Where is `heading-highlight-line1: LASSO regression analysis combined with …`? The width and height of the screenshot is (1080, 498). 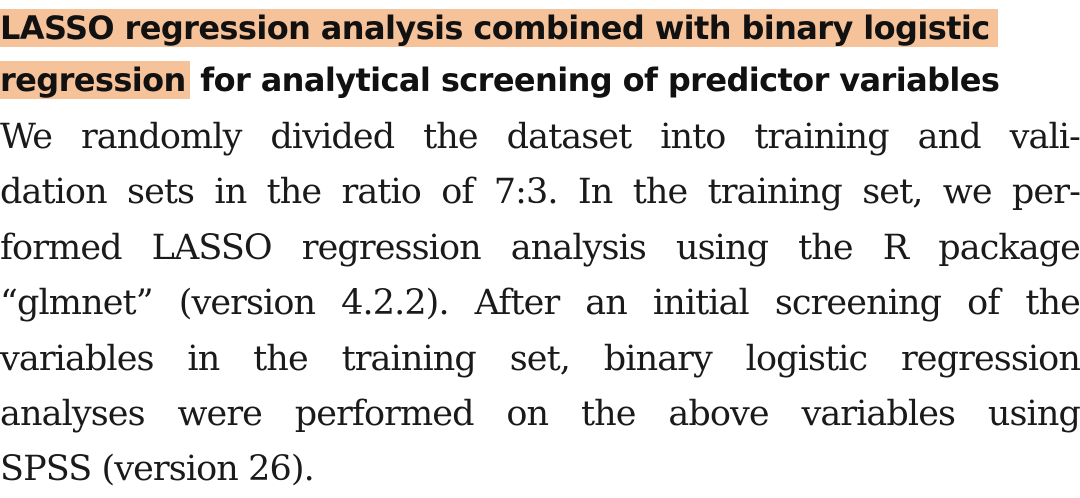
heading-highlight-line1: LASSO regression analysis combined with … is located at coordinates (499, 28).